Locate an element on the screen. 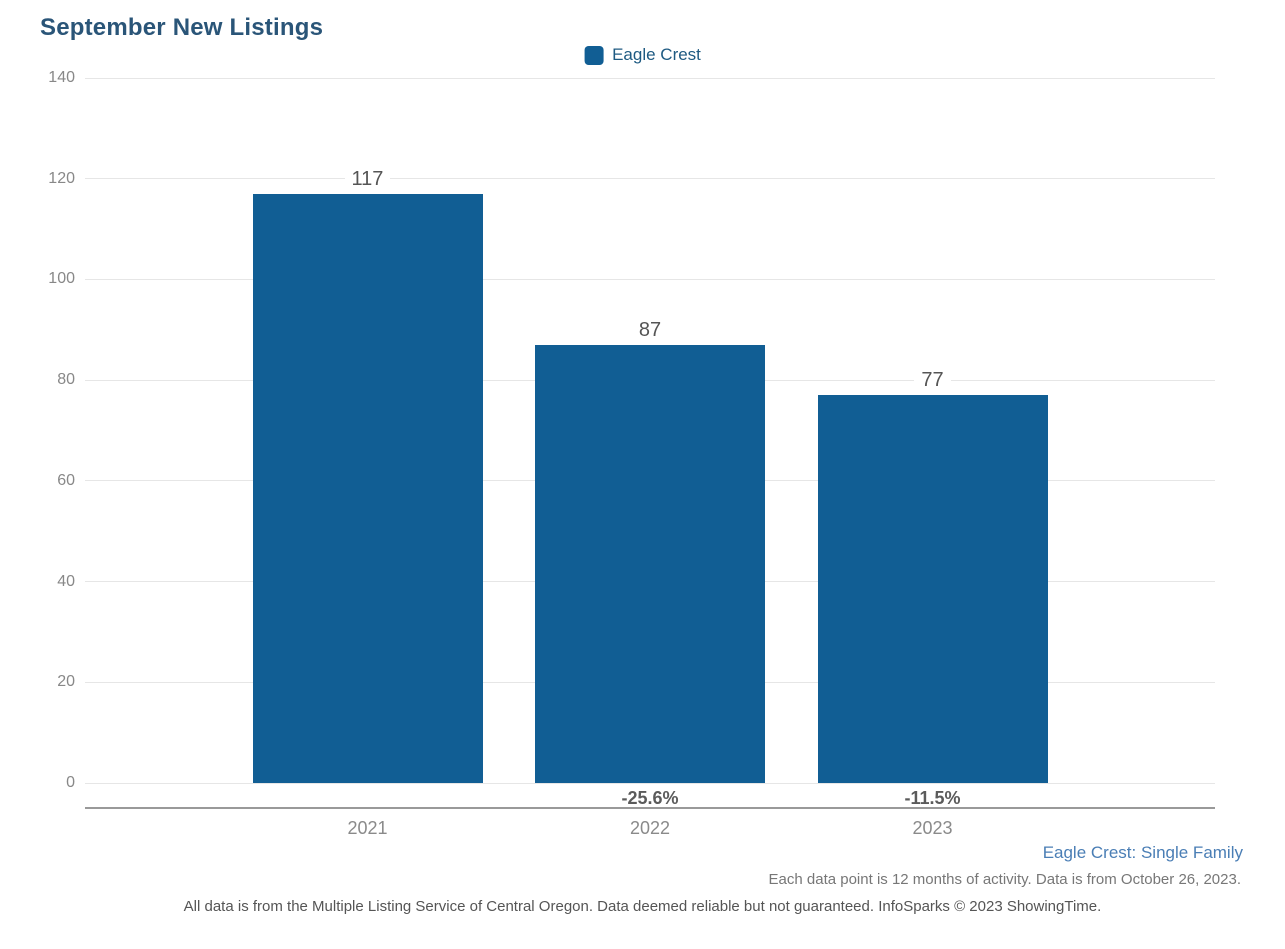 The image size is (1285, 949). bar-value-label-2022: 87 is located at coordinates (650, 330).